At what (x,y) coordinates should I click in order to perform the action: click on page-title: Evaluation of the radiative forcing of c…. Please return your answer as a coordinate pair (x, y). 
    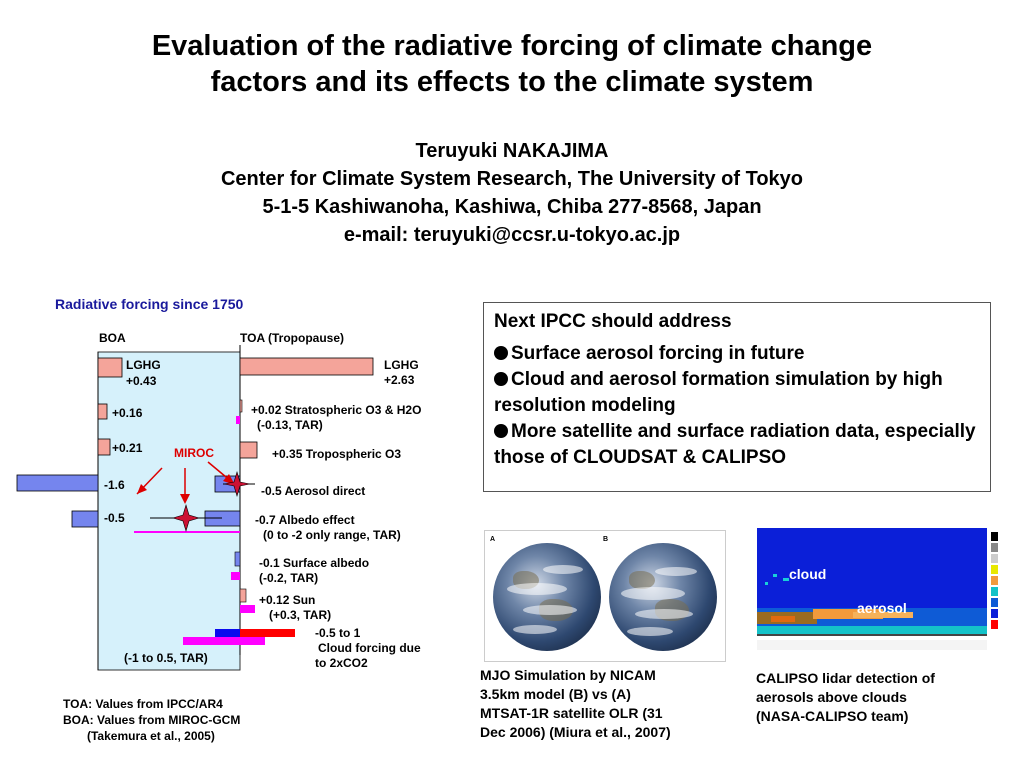
    Looking at the image, I should click on (512, 64).